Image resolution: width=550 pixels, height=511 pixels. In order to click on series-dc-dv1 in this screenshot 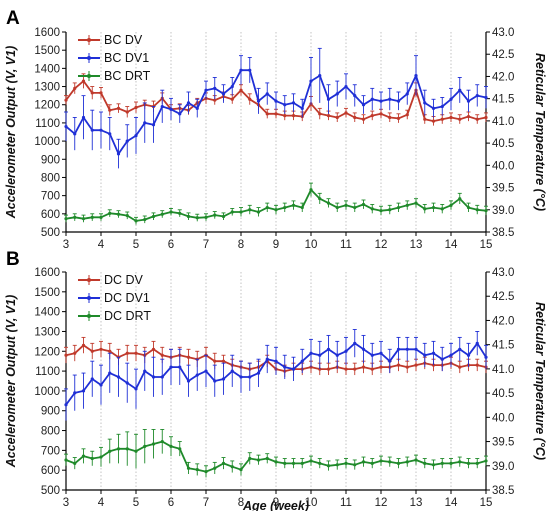, I will do `click(276, 375)`.